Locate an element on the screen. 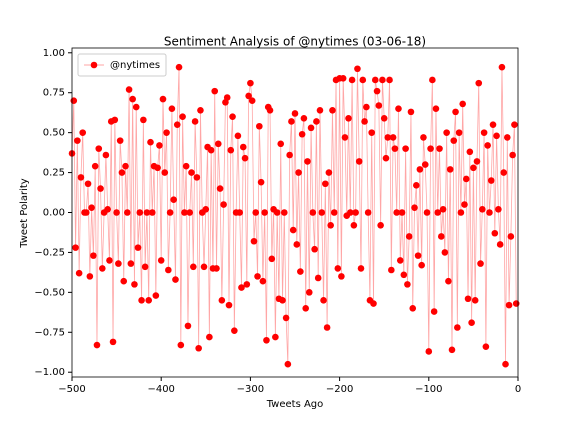 The width and height of the screenshot is (576, 432). x-tick-label: −500 is located at coordinates (71, 389).